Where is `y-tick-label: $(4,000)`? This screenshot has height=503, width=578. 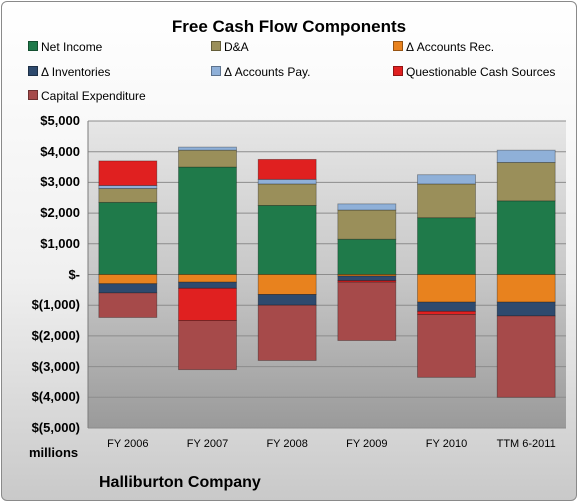
y-tick-label: $(4,000) is located at coordinates (55, 397).